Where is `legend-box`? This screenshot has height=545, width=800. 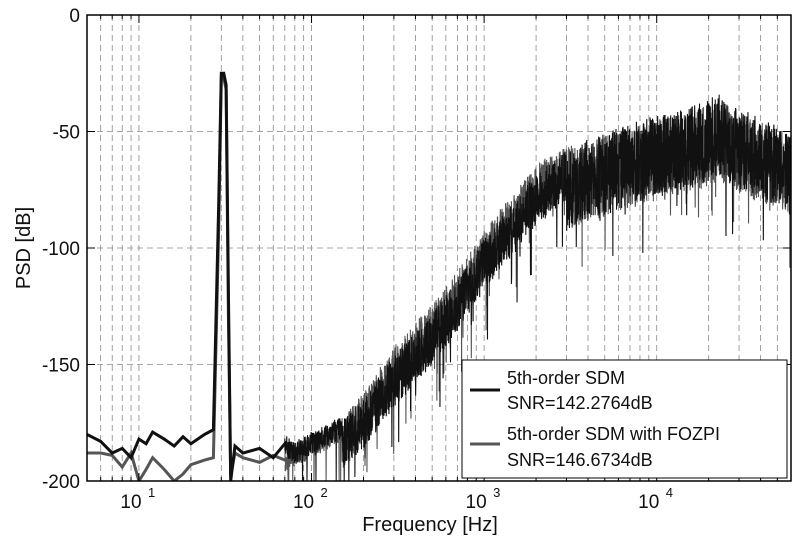 legend-box is located at coordinates (624, 419).